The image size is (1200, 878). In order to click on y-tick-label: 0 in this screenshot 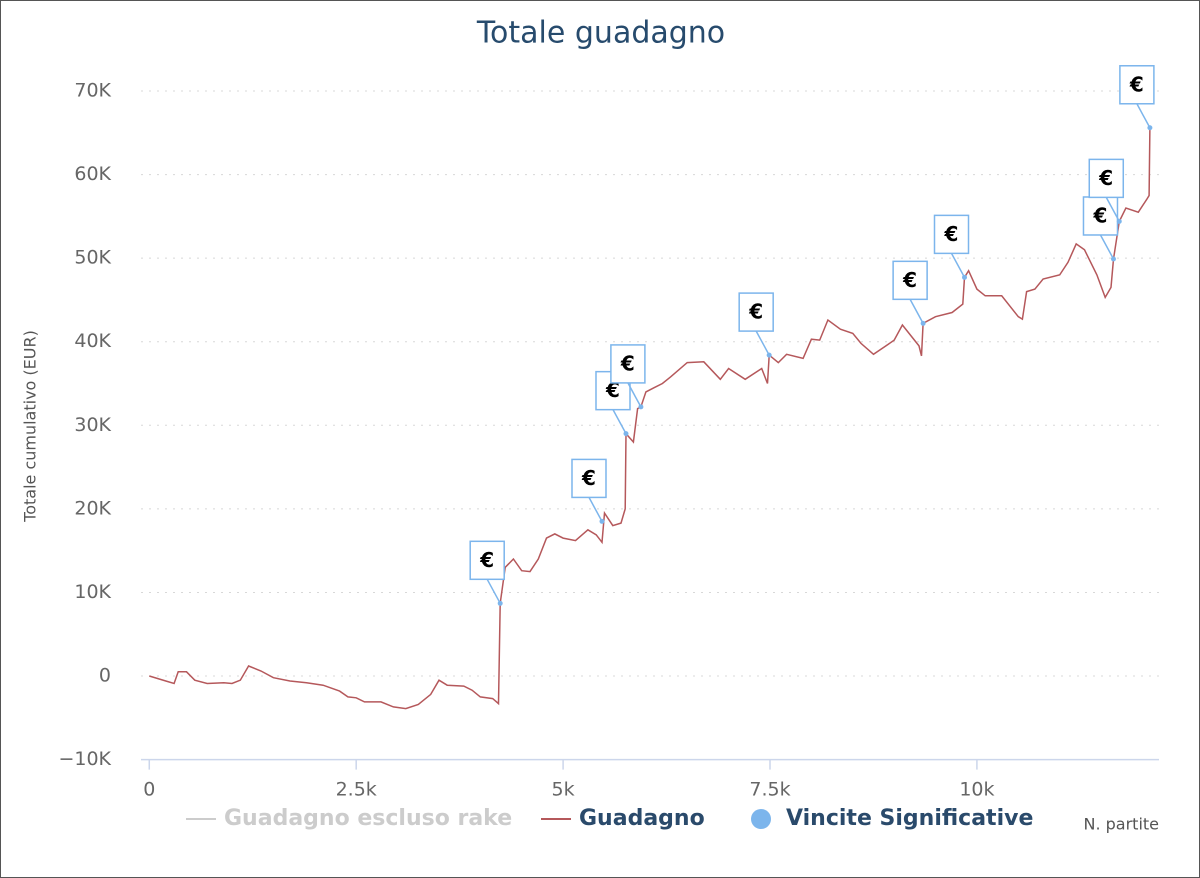, I will do `click(105, 676)`.